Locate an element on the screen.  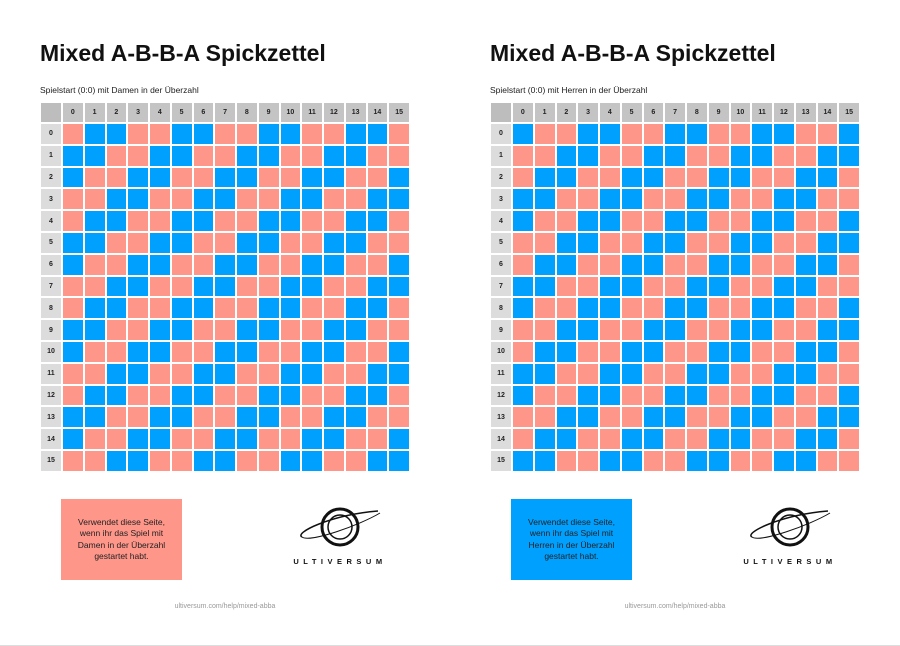
logo-text: ULTIVERSUM is located at coordinates (340, 561).